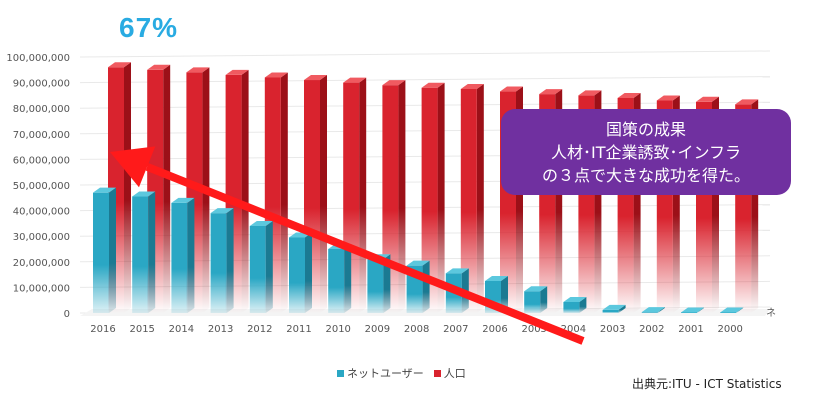 This screenshot has width=814, height=413. I want to click on x-tick-label: 2004, so click(573, 329).